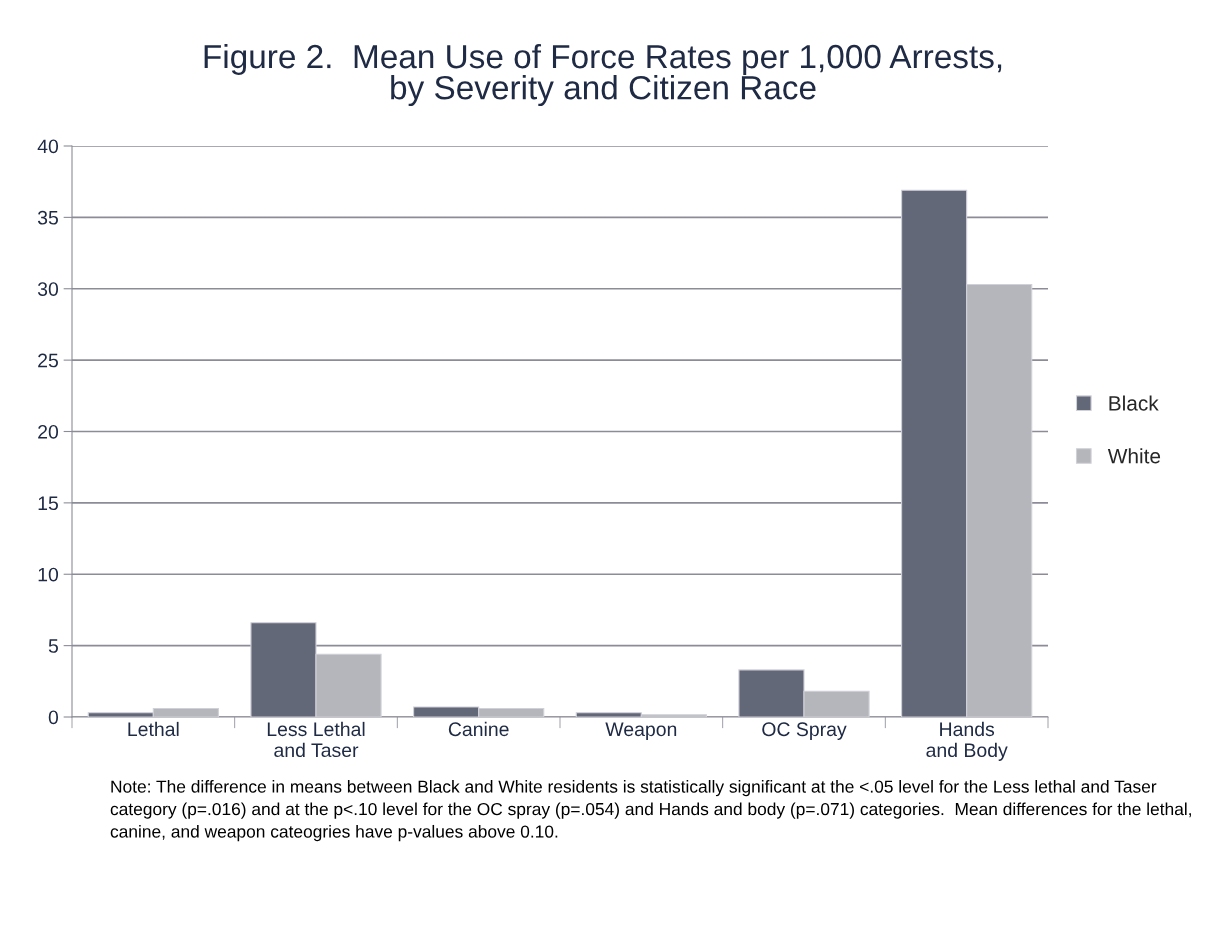 The height and width of the screenshot is (938, 1206). I want to click on y-tick-label: 10, so click(48, 574).